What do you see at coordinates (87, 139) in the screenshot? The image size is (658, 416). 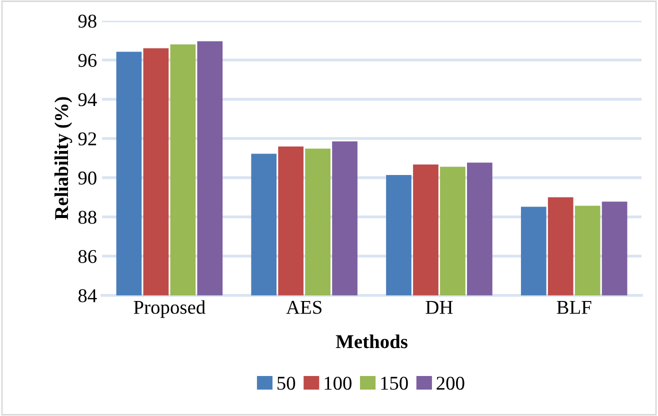 I see `y-tick-label: 92` at bounding box center [87, 139].